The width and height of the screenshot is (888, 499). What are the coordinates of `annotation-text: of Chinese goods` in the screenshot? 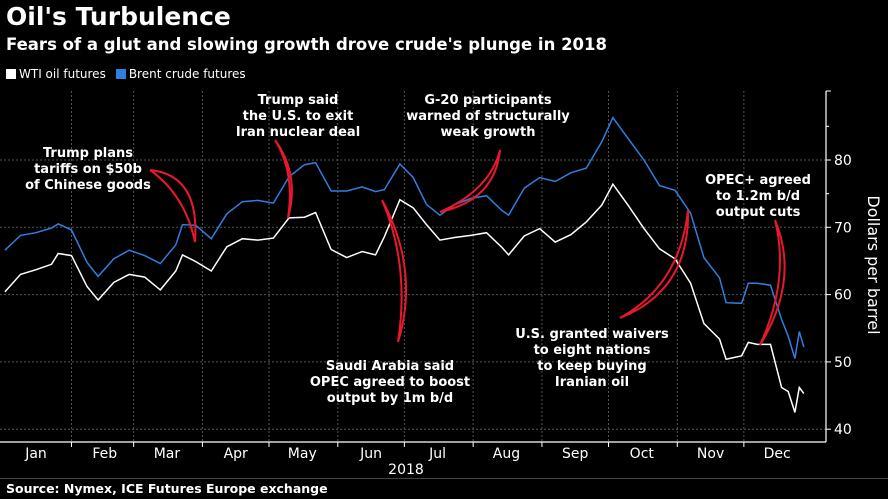 It's located at (88, 185).